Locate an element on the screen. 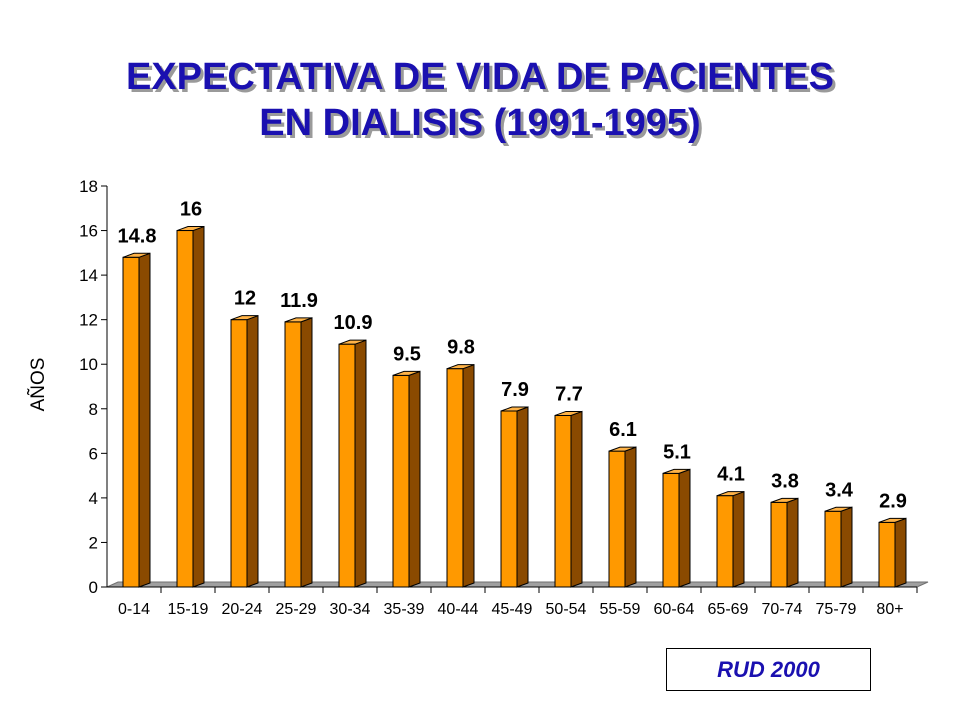  bar-data-label: 10.9 is located at coordinates (353, 323).